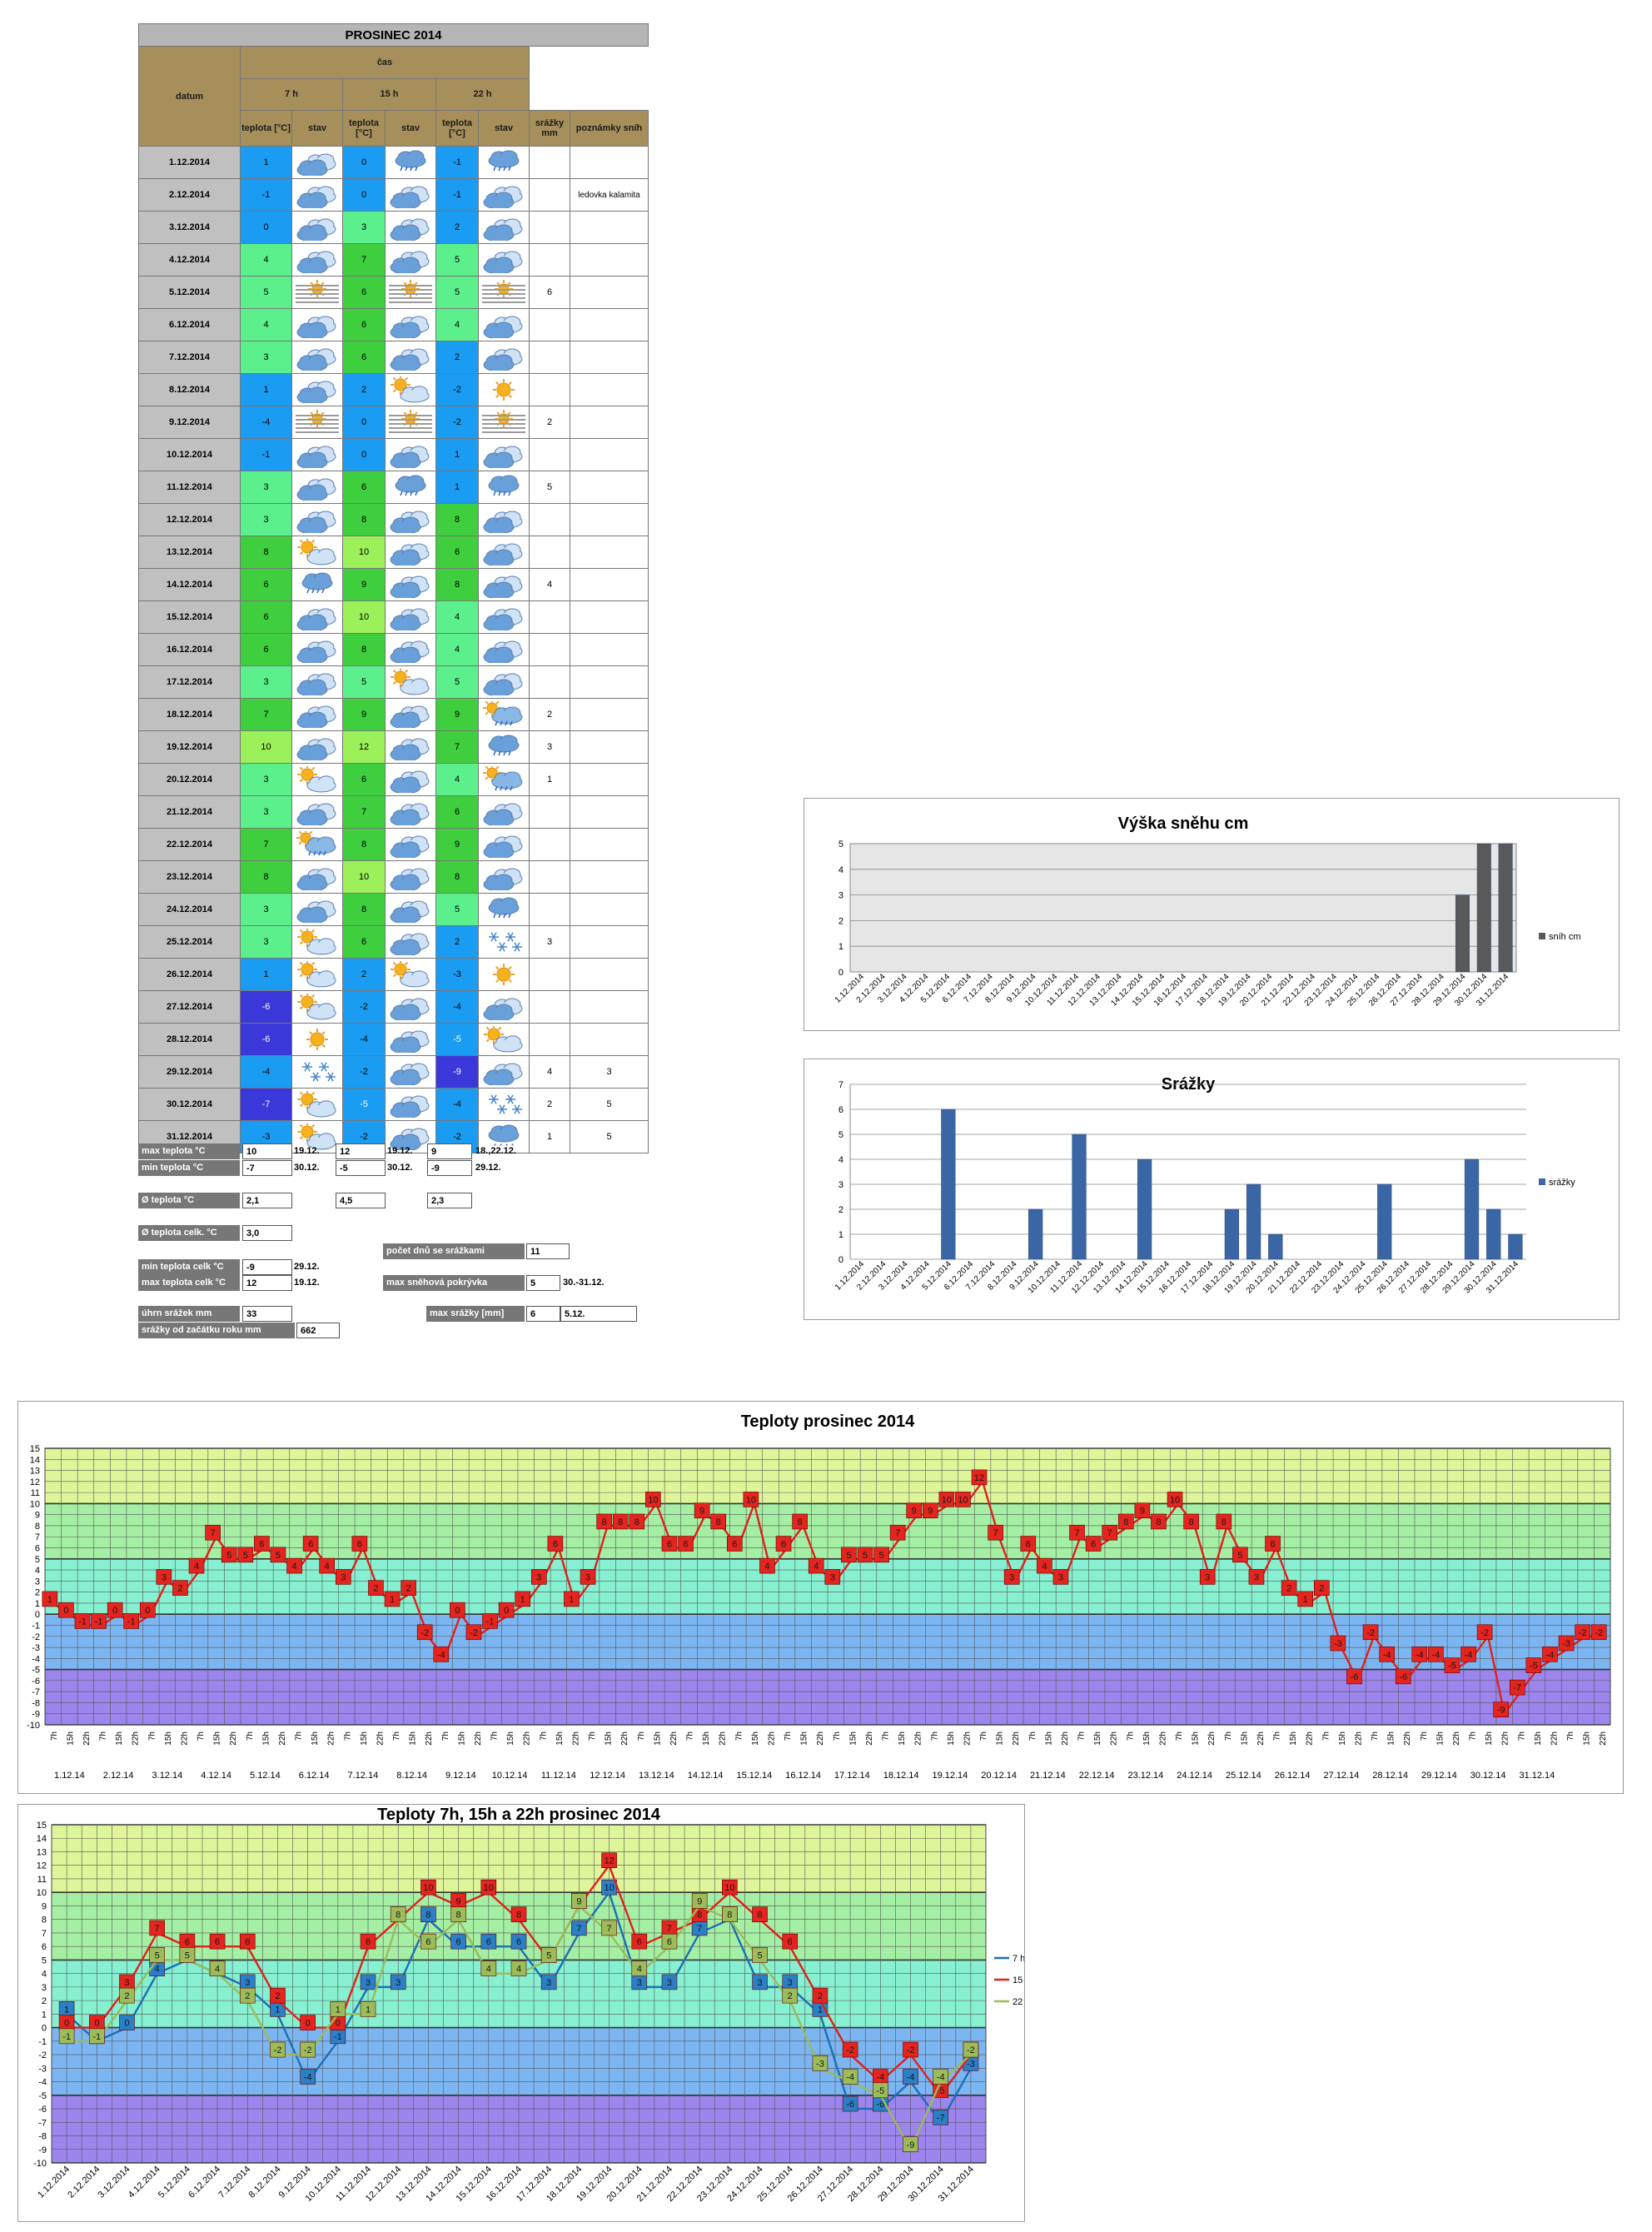  Describe the element at coordinates (69, 1776) in the screenshot. I see `x-day-label: 1.12.14` at that location.